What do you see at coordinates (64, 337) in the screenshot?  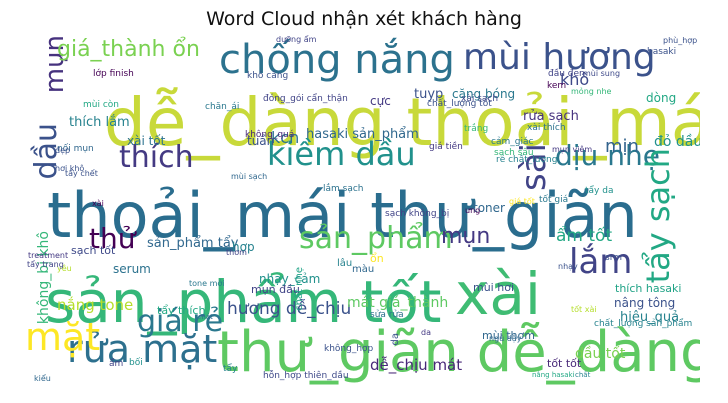 I see `word-mat-13: mặt` at bounding box center [64, 337].